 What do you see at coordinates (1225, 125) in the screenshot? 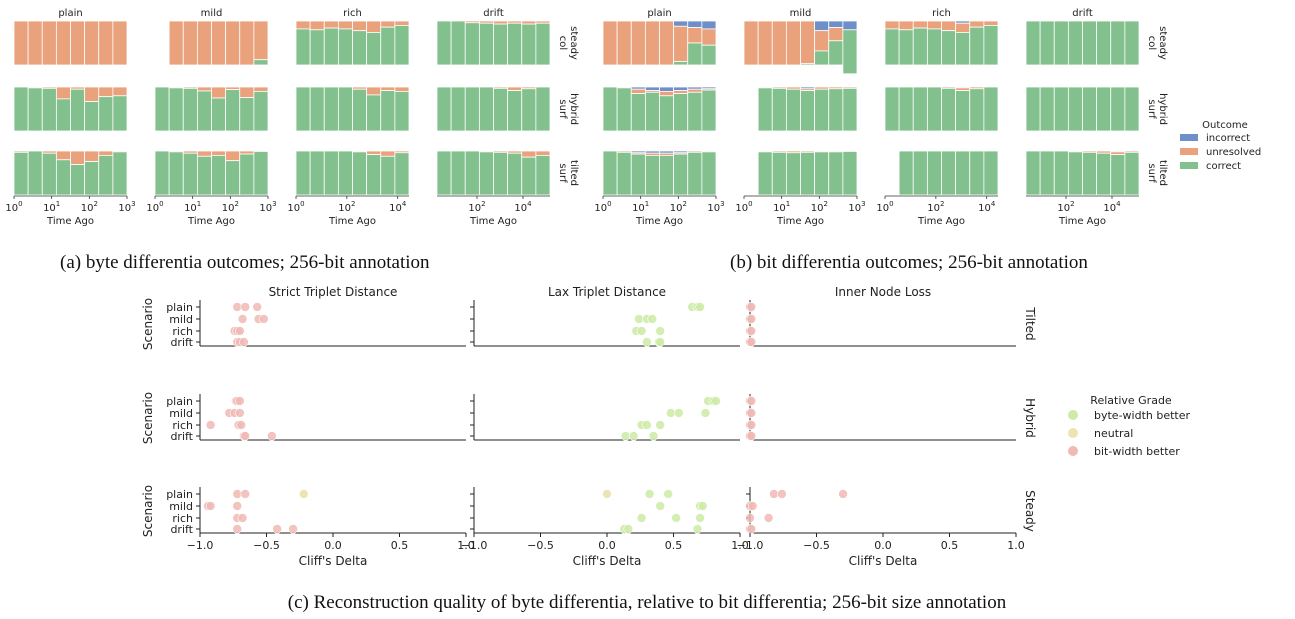
I see `legend-title: Outcome` at bounding box center [1225, 125].